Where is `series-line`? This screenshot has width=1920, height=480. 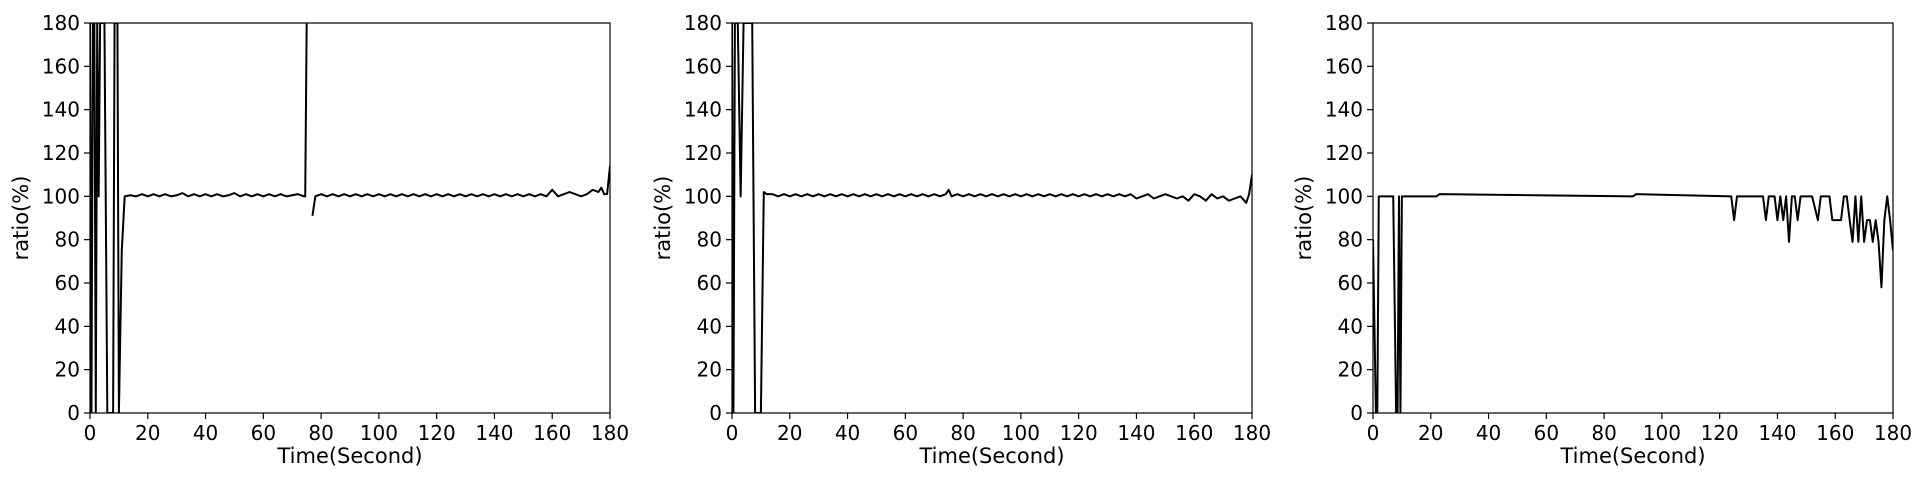
series-line is located at coordinates (1633, 303).